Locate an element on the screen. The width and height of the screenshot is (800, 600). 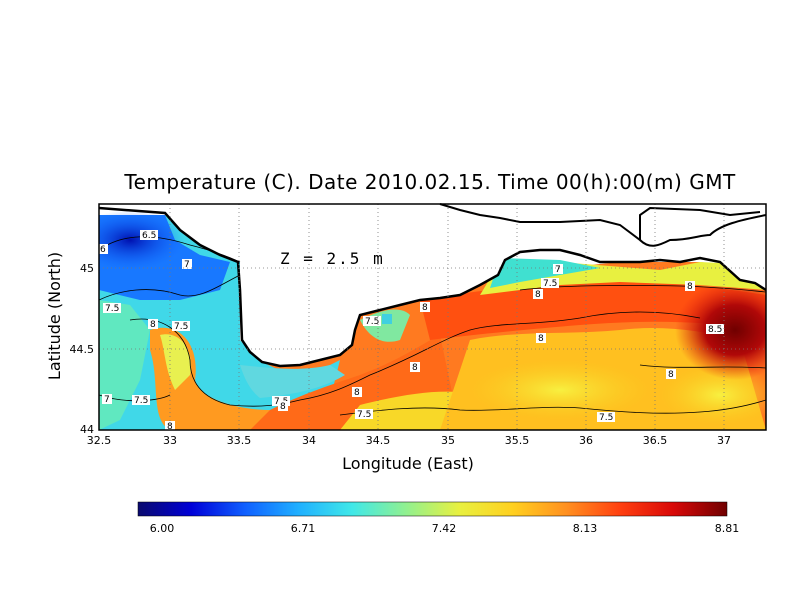
y-tick-label: 44.5 is located at coordinates (82, 349).